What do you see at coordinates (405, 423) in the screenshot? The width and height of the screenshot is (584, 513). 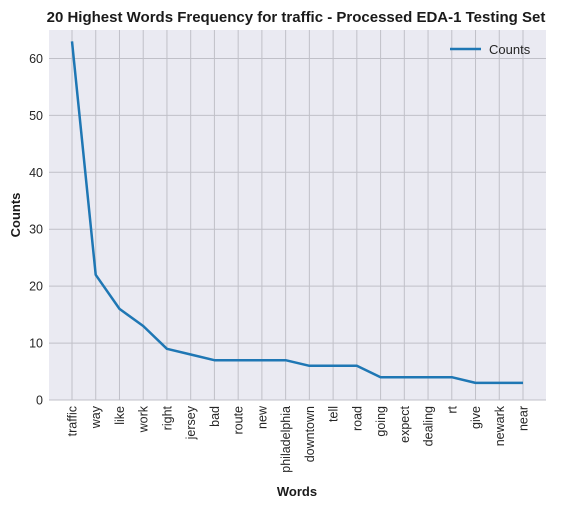 I see `x-tick-label: expect` at bounding box center [405, 423].